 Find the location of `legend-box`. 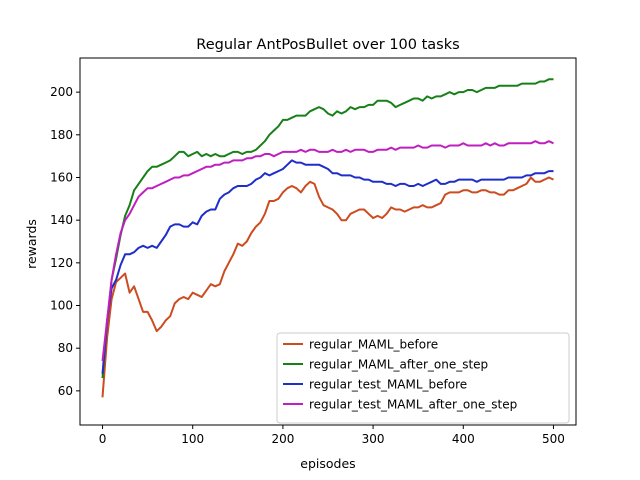

legend-box is located at coordinates (423, 378).